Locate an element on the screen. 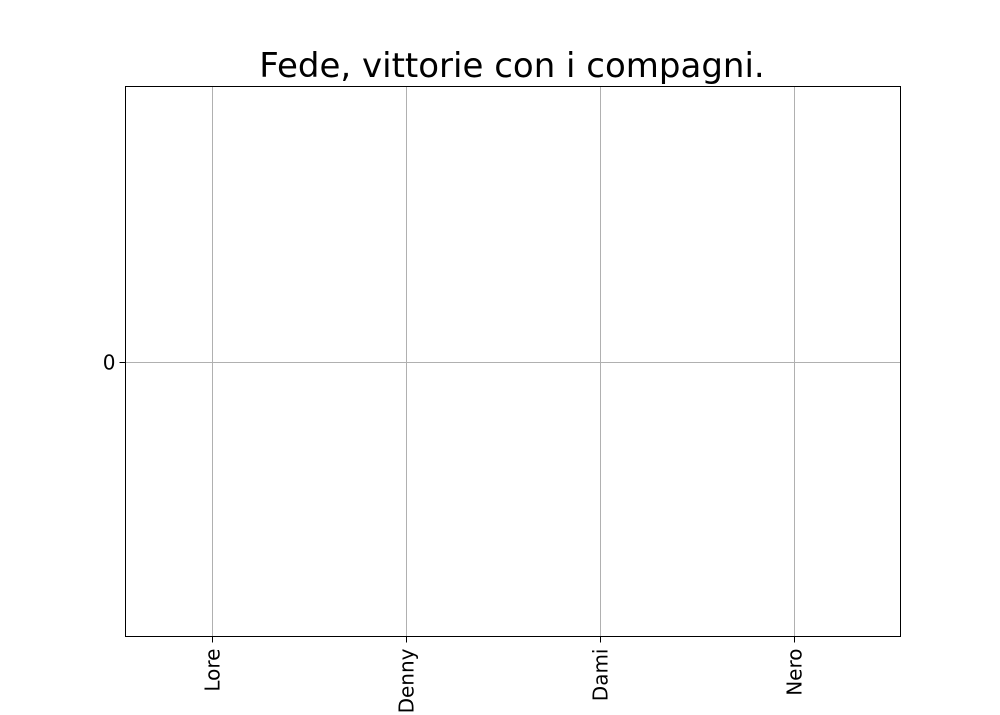 The width and height of the screenshot is (1000, 715). x-tick-label: Lore is located at coordinates (213, 670).